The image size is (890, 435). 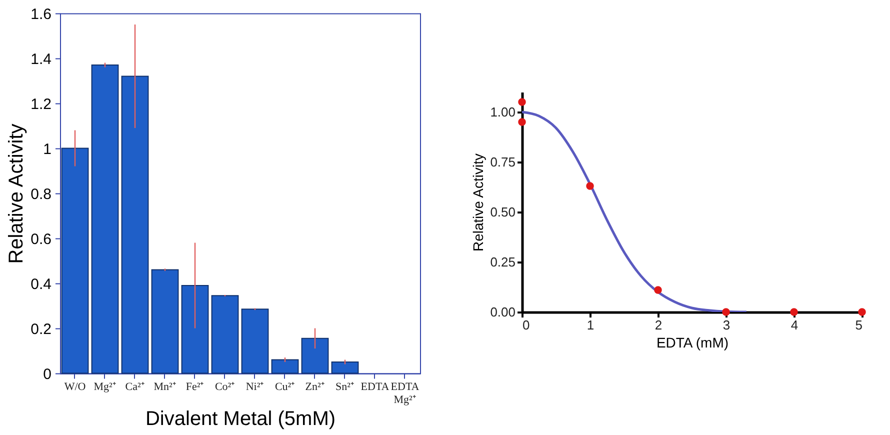 What do you see at coordinates (405, 393) in the screenshot?
I see `x-tick-label: EDTA Mg²⁺` at bounding box center [405, 393].